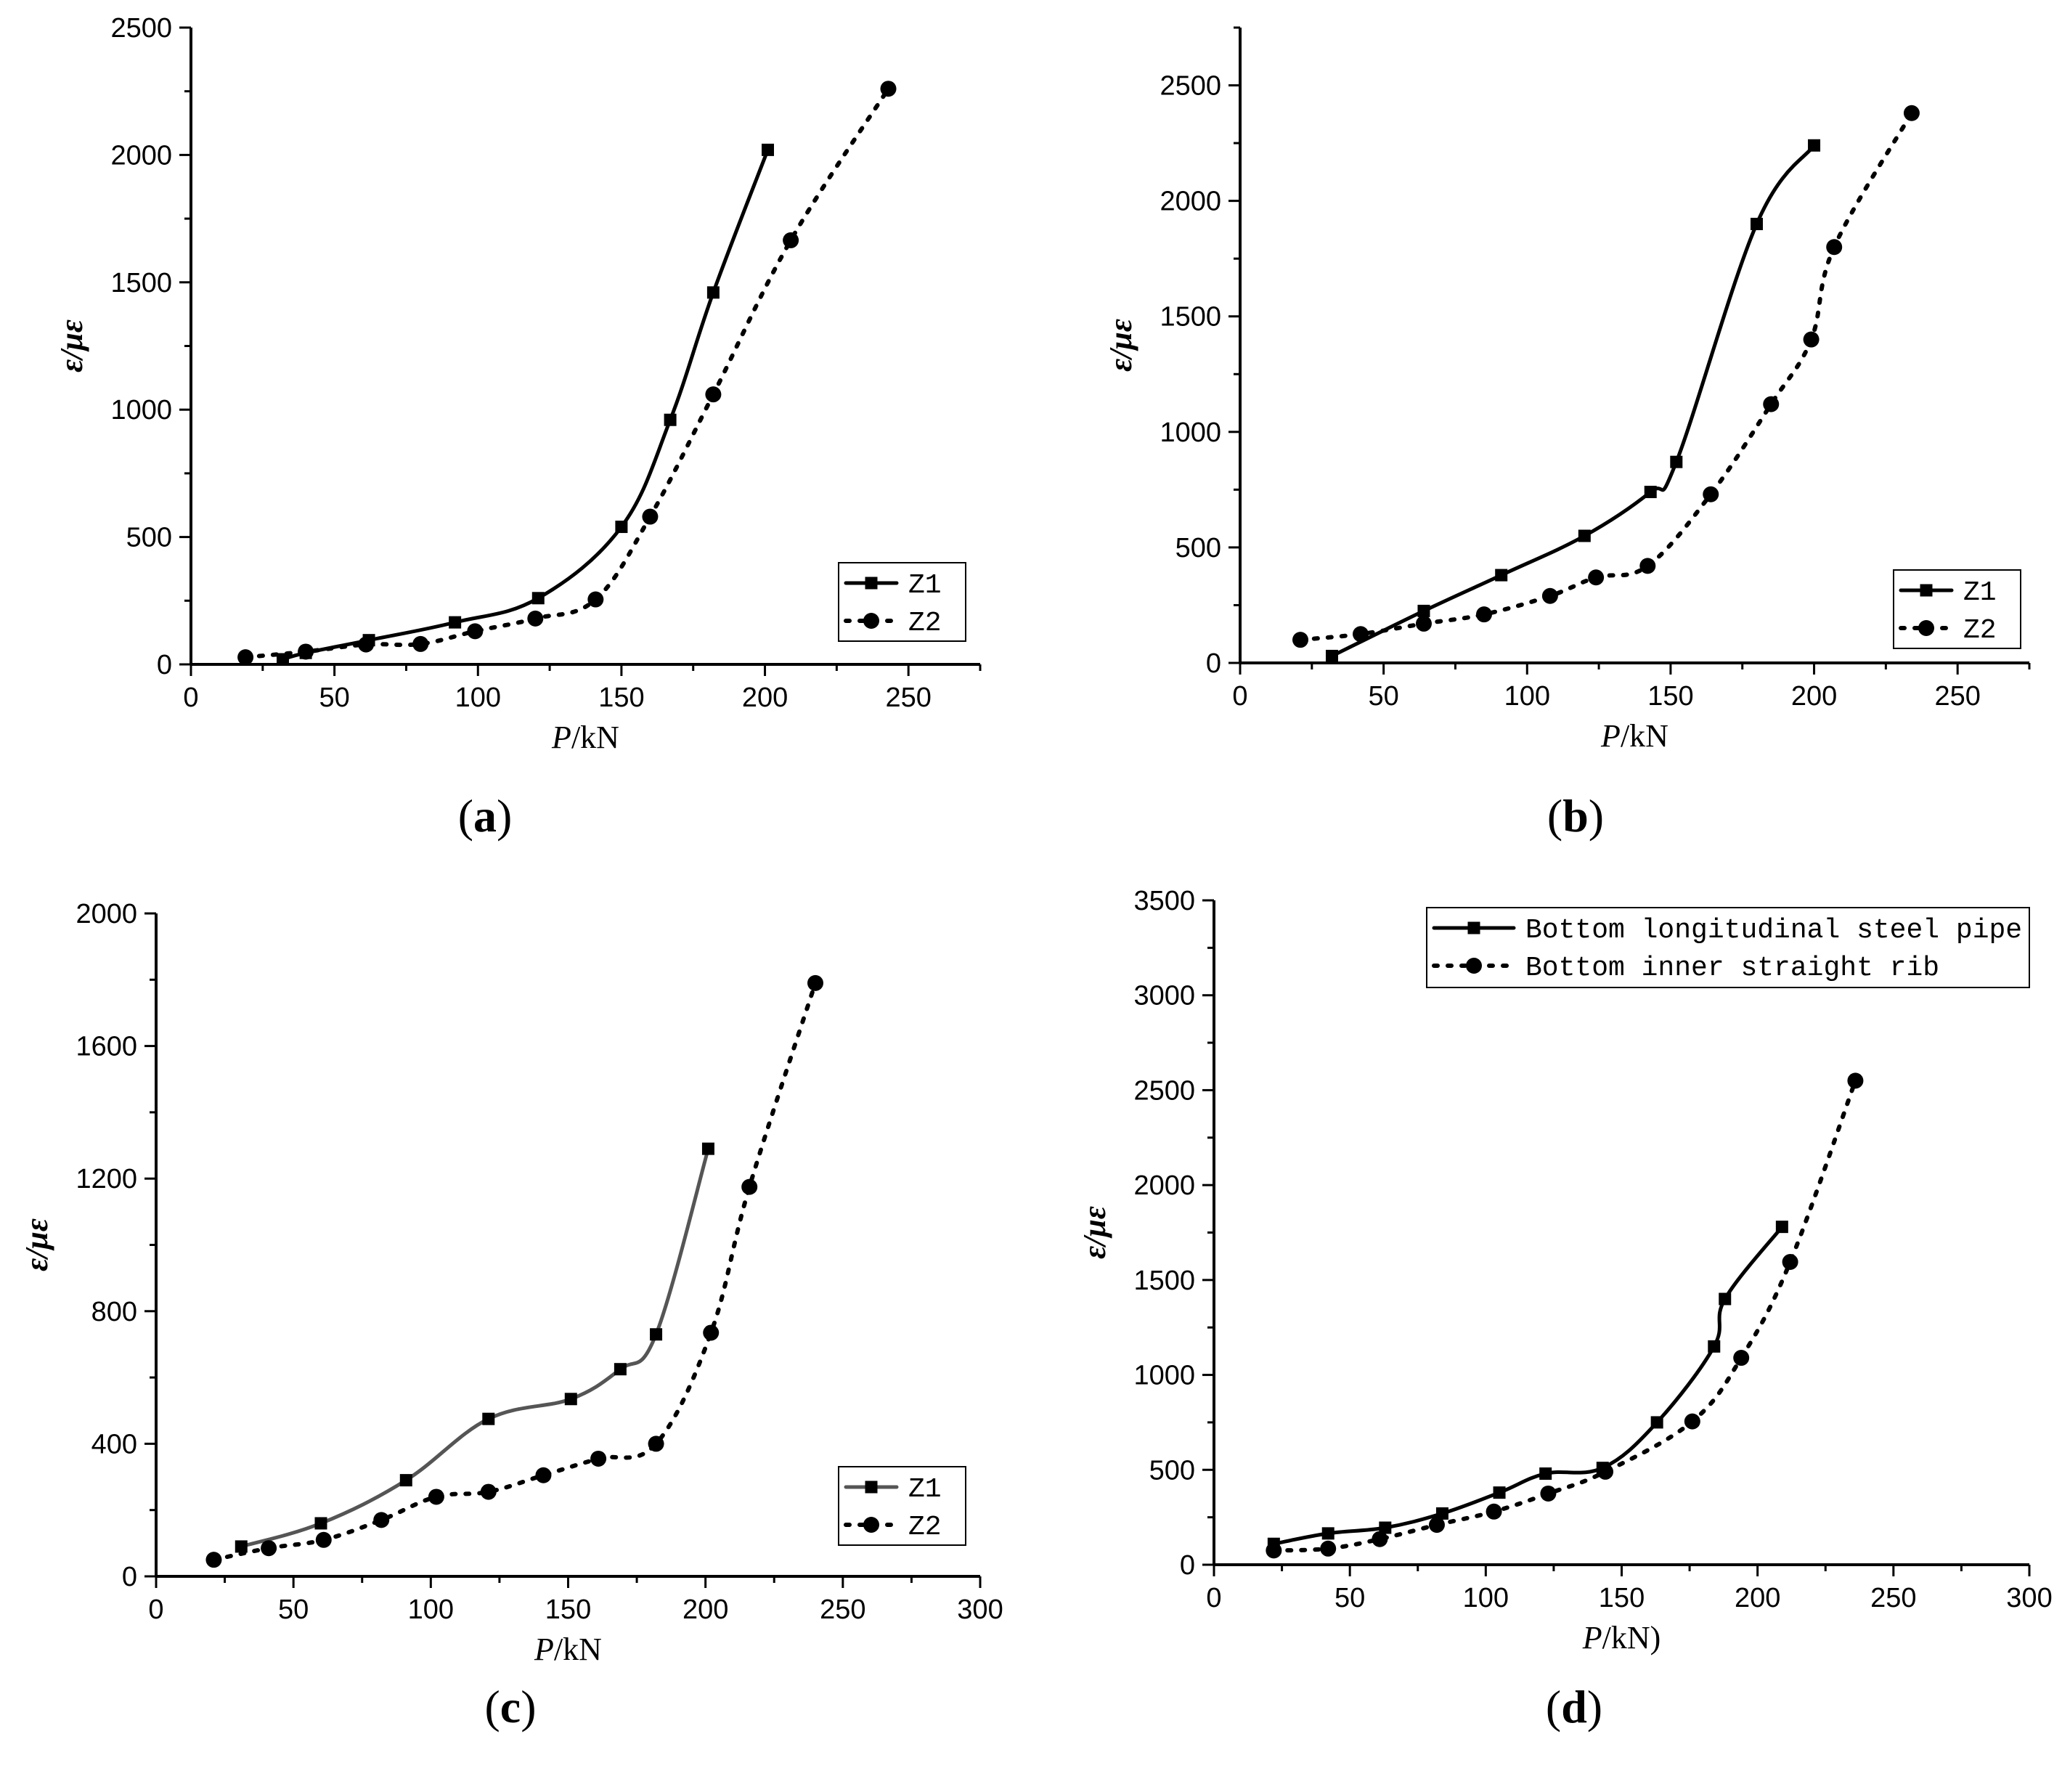 This screenshot has width=2070, height=1792. Describe the element at coordinates (1574, 1706) in the screenshot. I see `panel-caption: (d)` at that location.